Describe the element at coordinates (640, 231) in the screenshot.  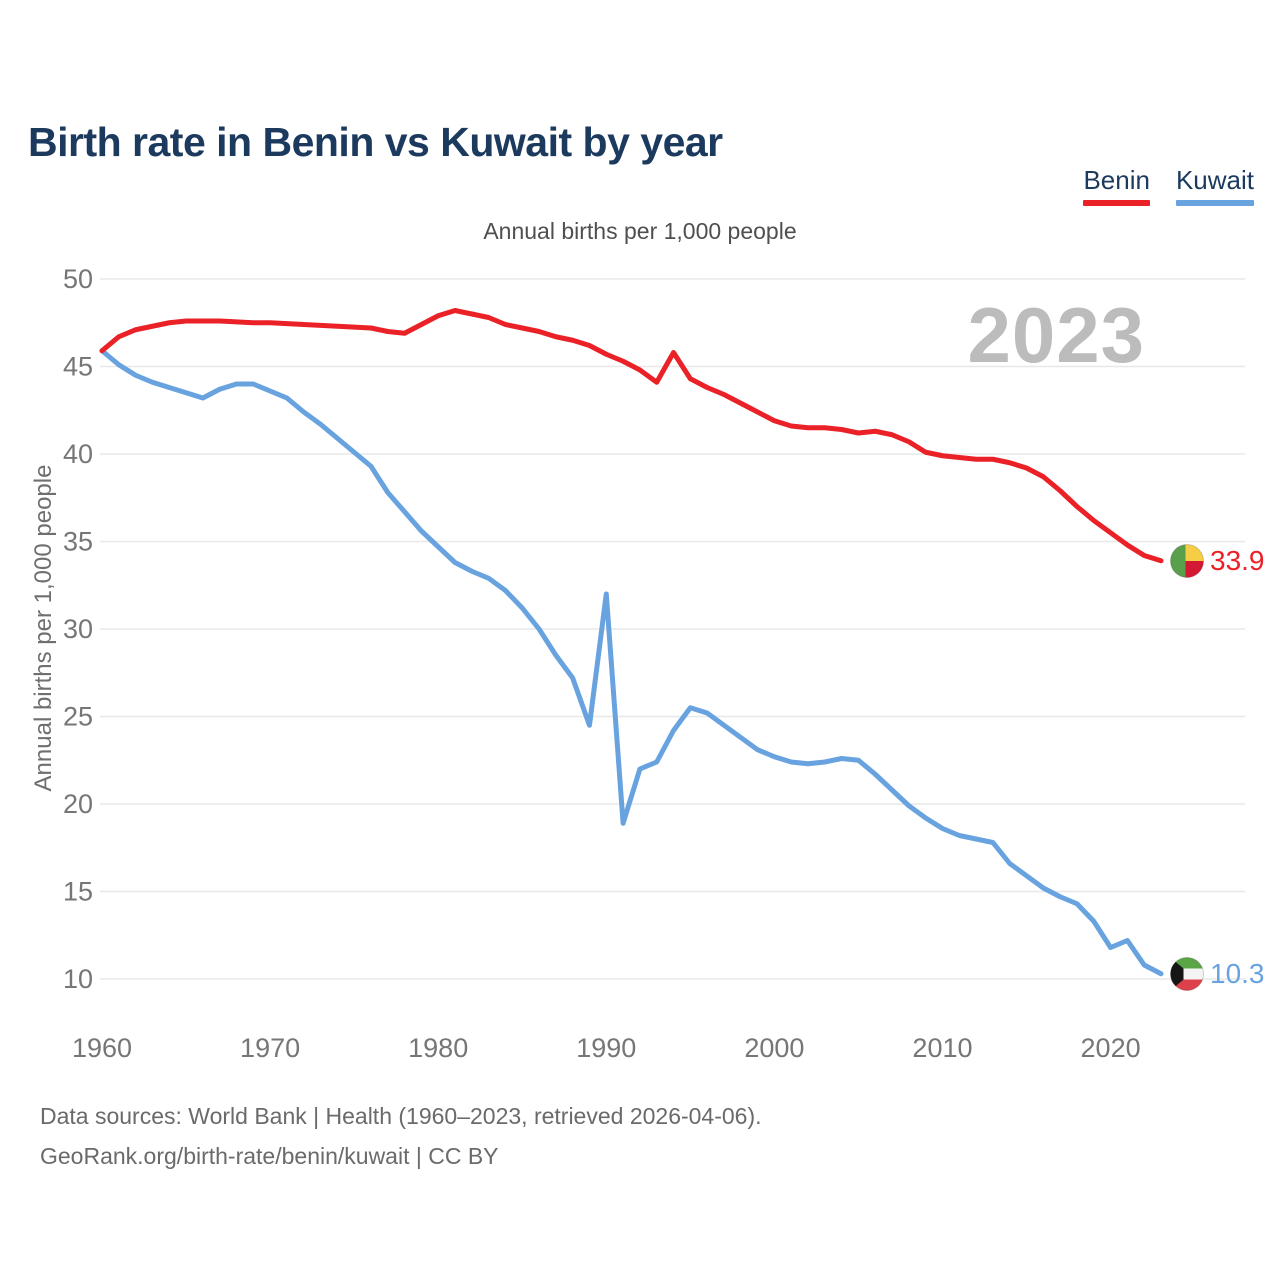
I see `chart-subtitle: Annual births per 1,000 people` at that location.